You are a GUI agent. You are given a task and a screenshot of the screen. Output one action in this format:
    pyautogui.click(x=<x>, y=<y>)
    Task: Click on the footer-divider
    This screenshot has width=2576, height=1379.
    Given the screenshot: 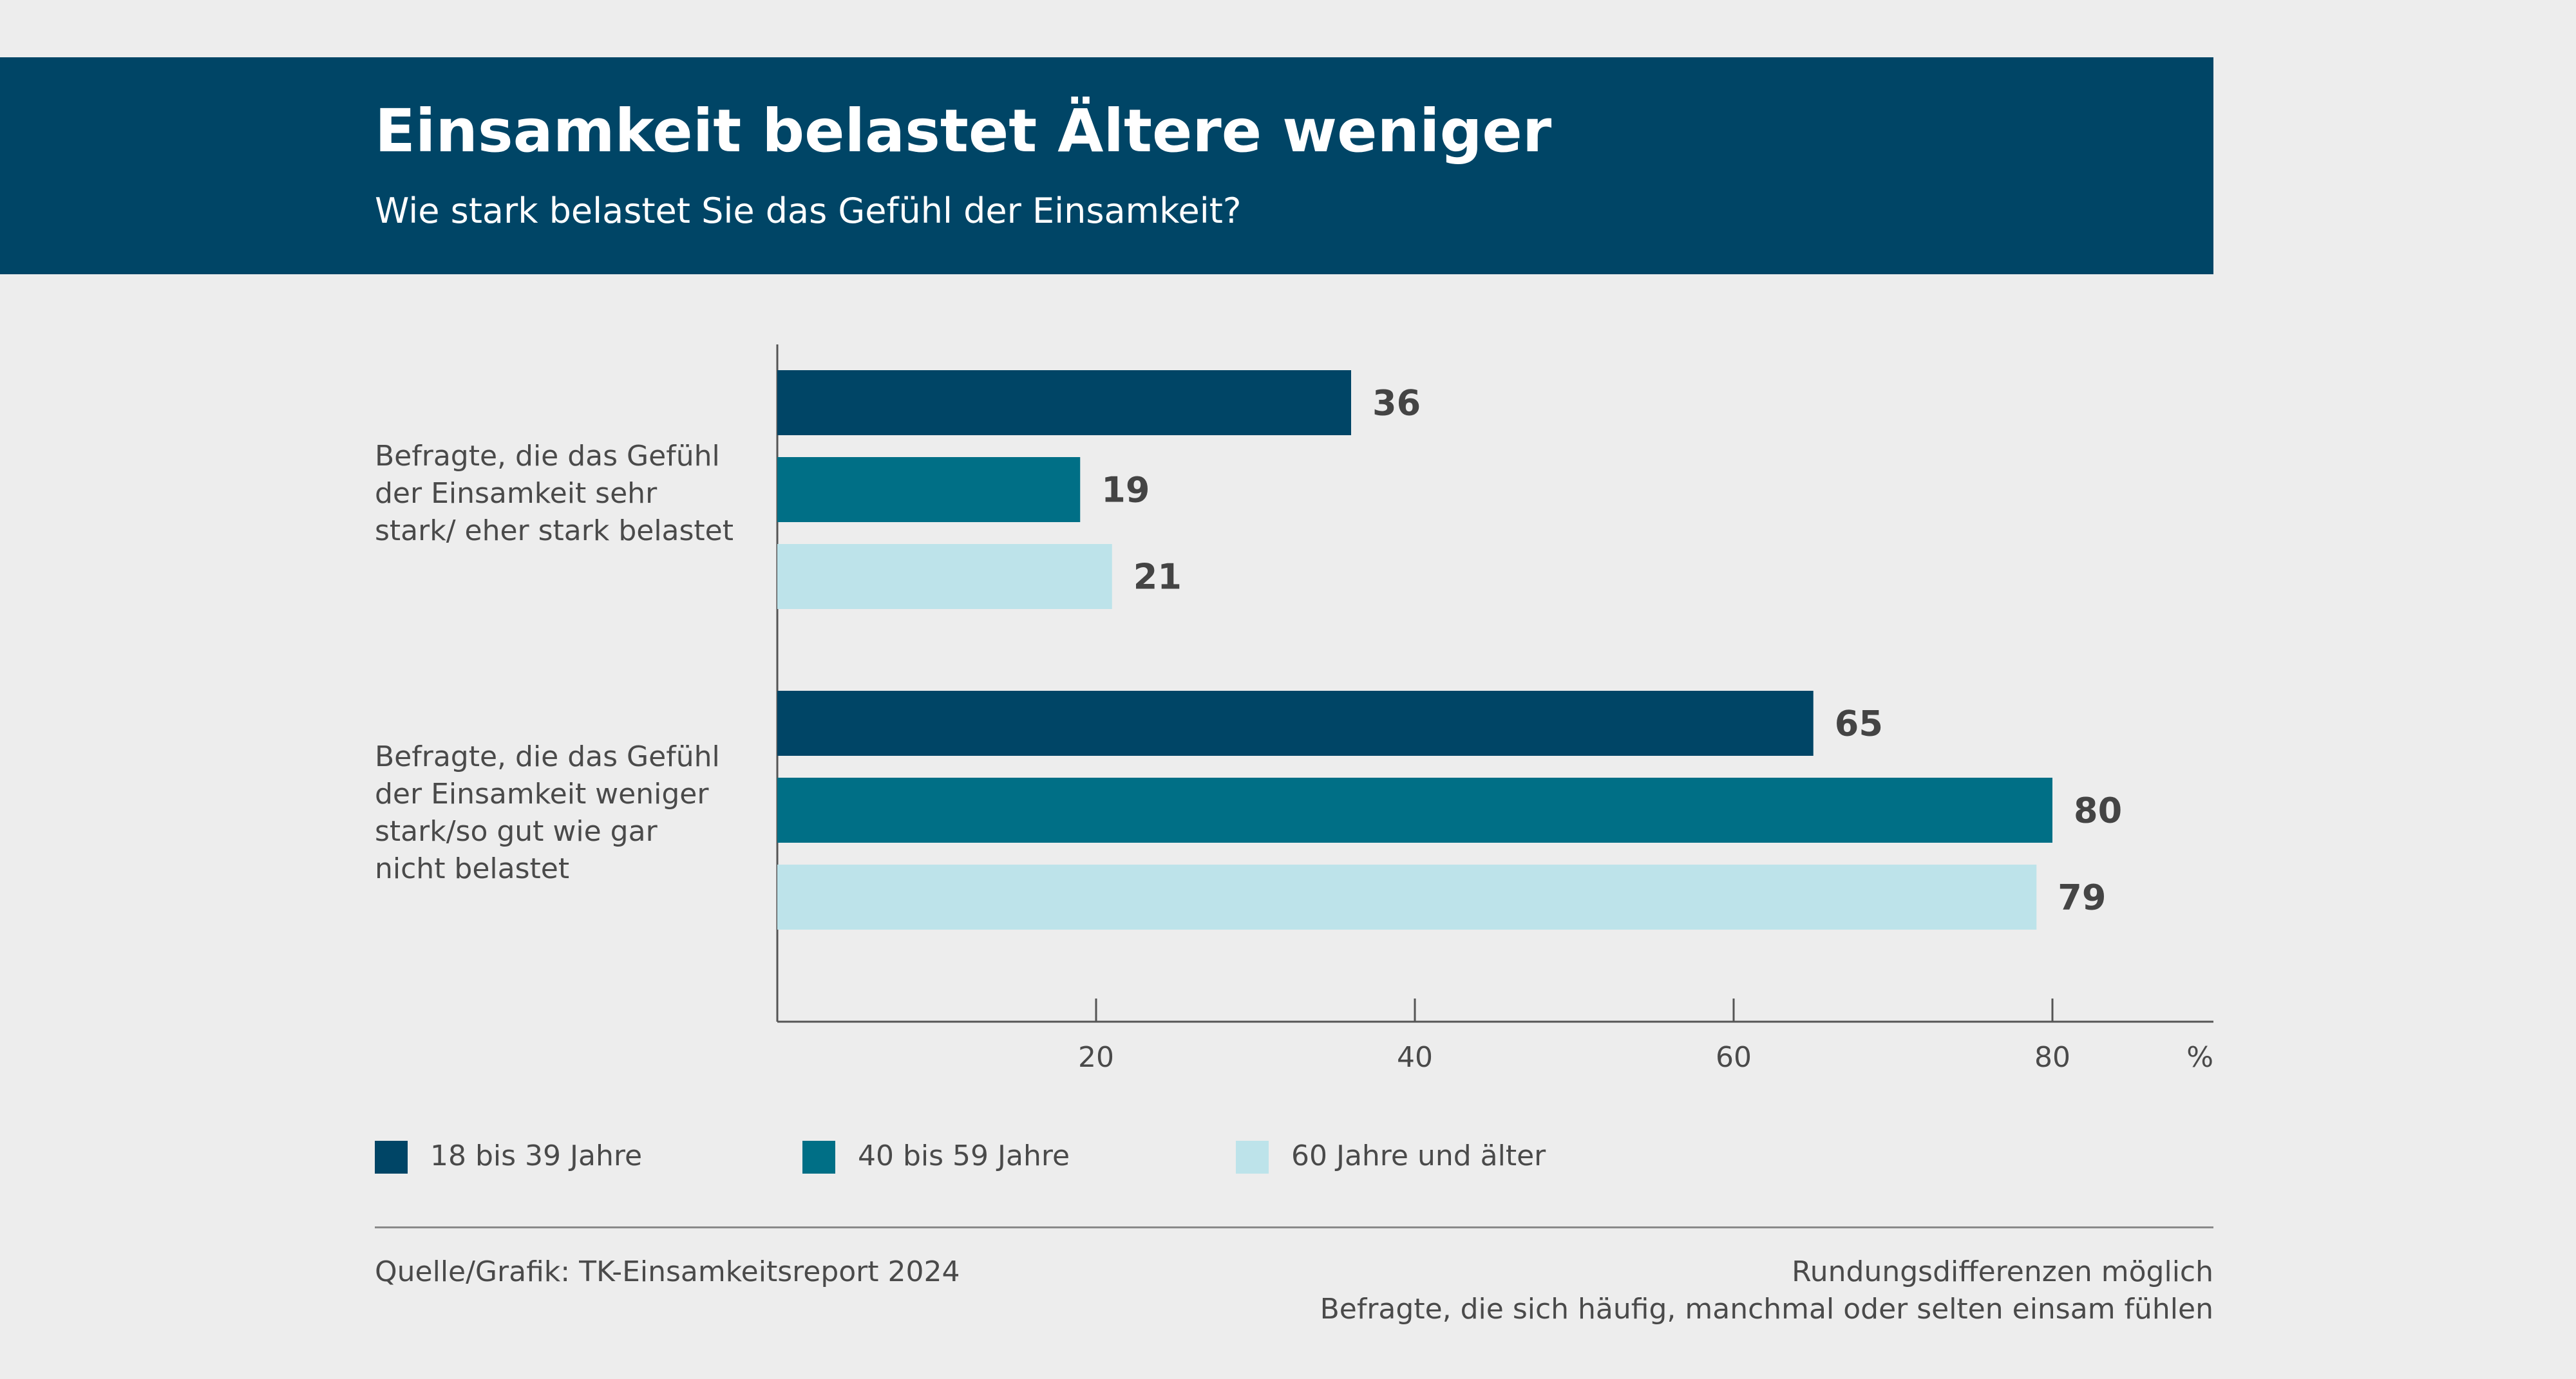 What is the action you would take?
    pyautogui.click(x=1294, y=1227)
    